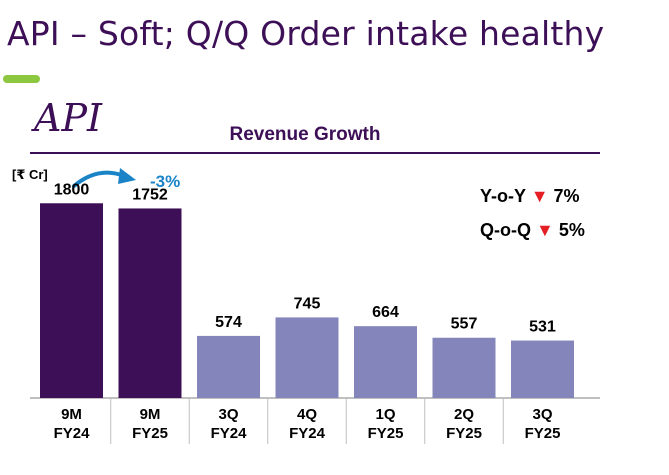 This screenshot has width=669, height=475. What do you see at coordinates (150, 414) in the screenshot?
I see `x-tick-label-1-0: 9M` at bounding box center [150, 414].